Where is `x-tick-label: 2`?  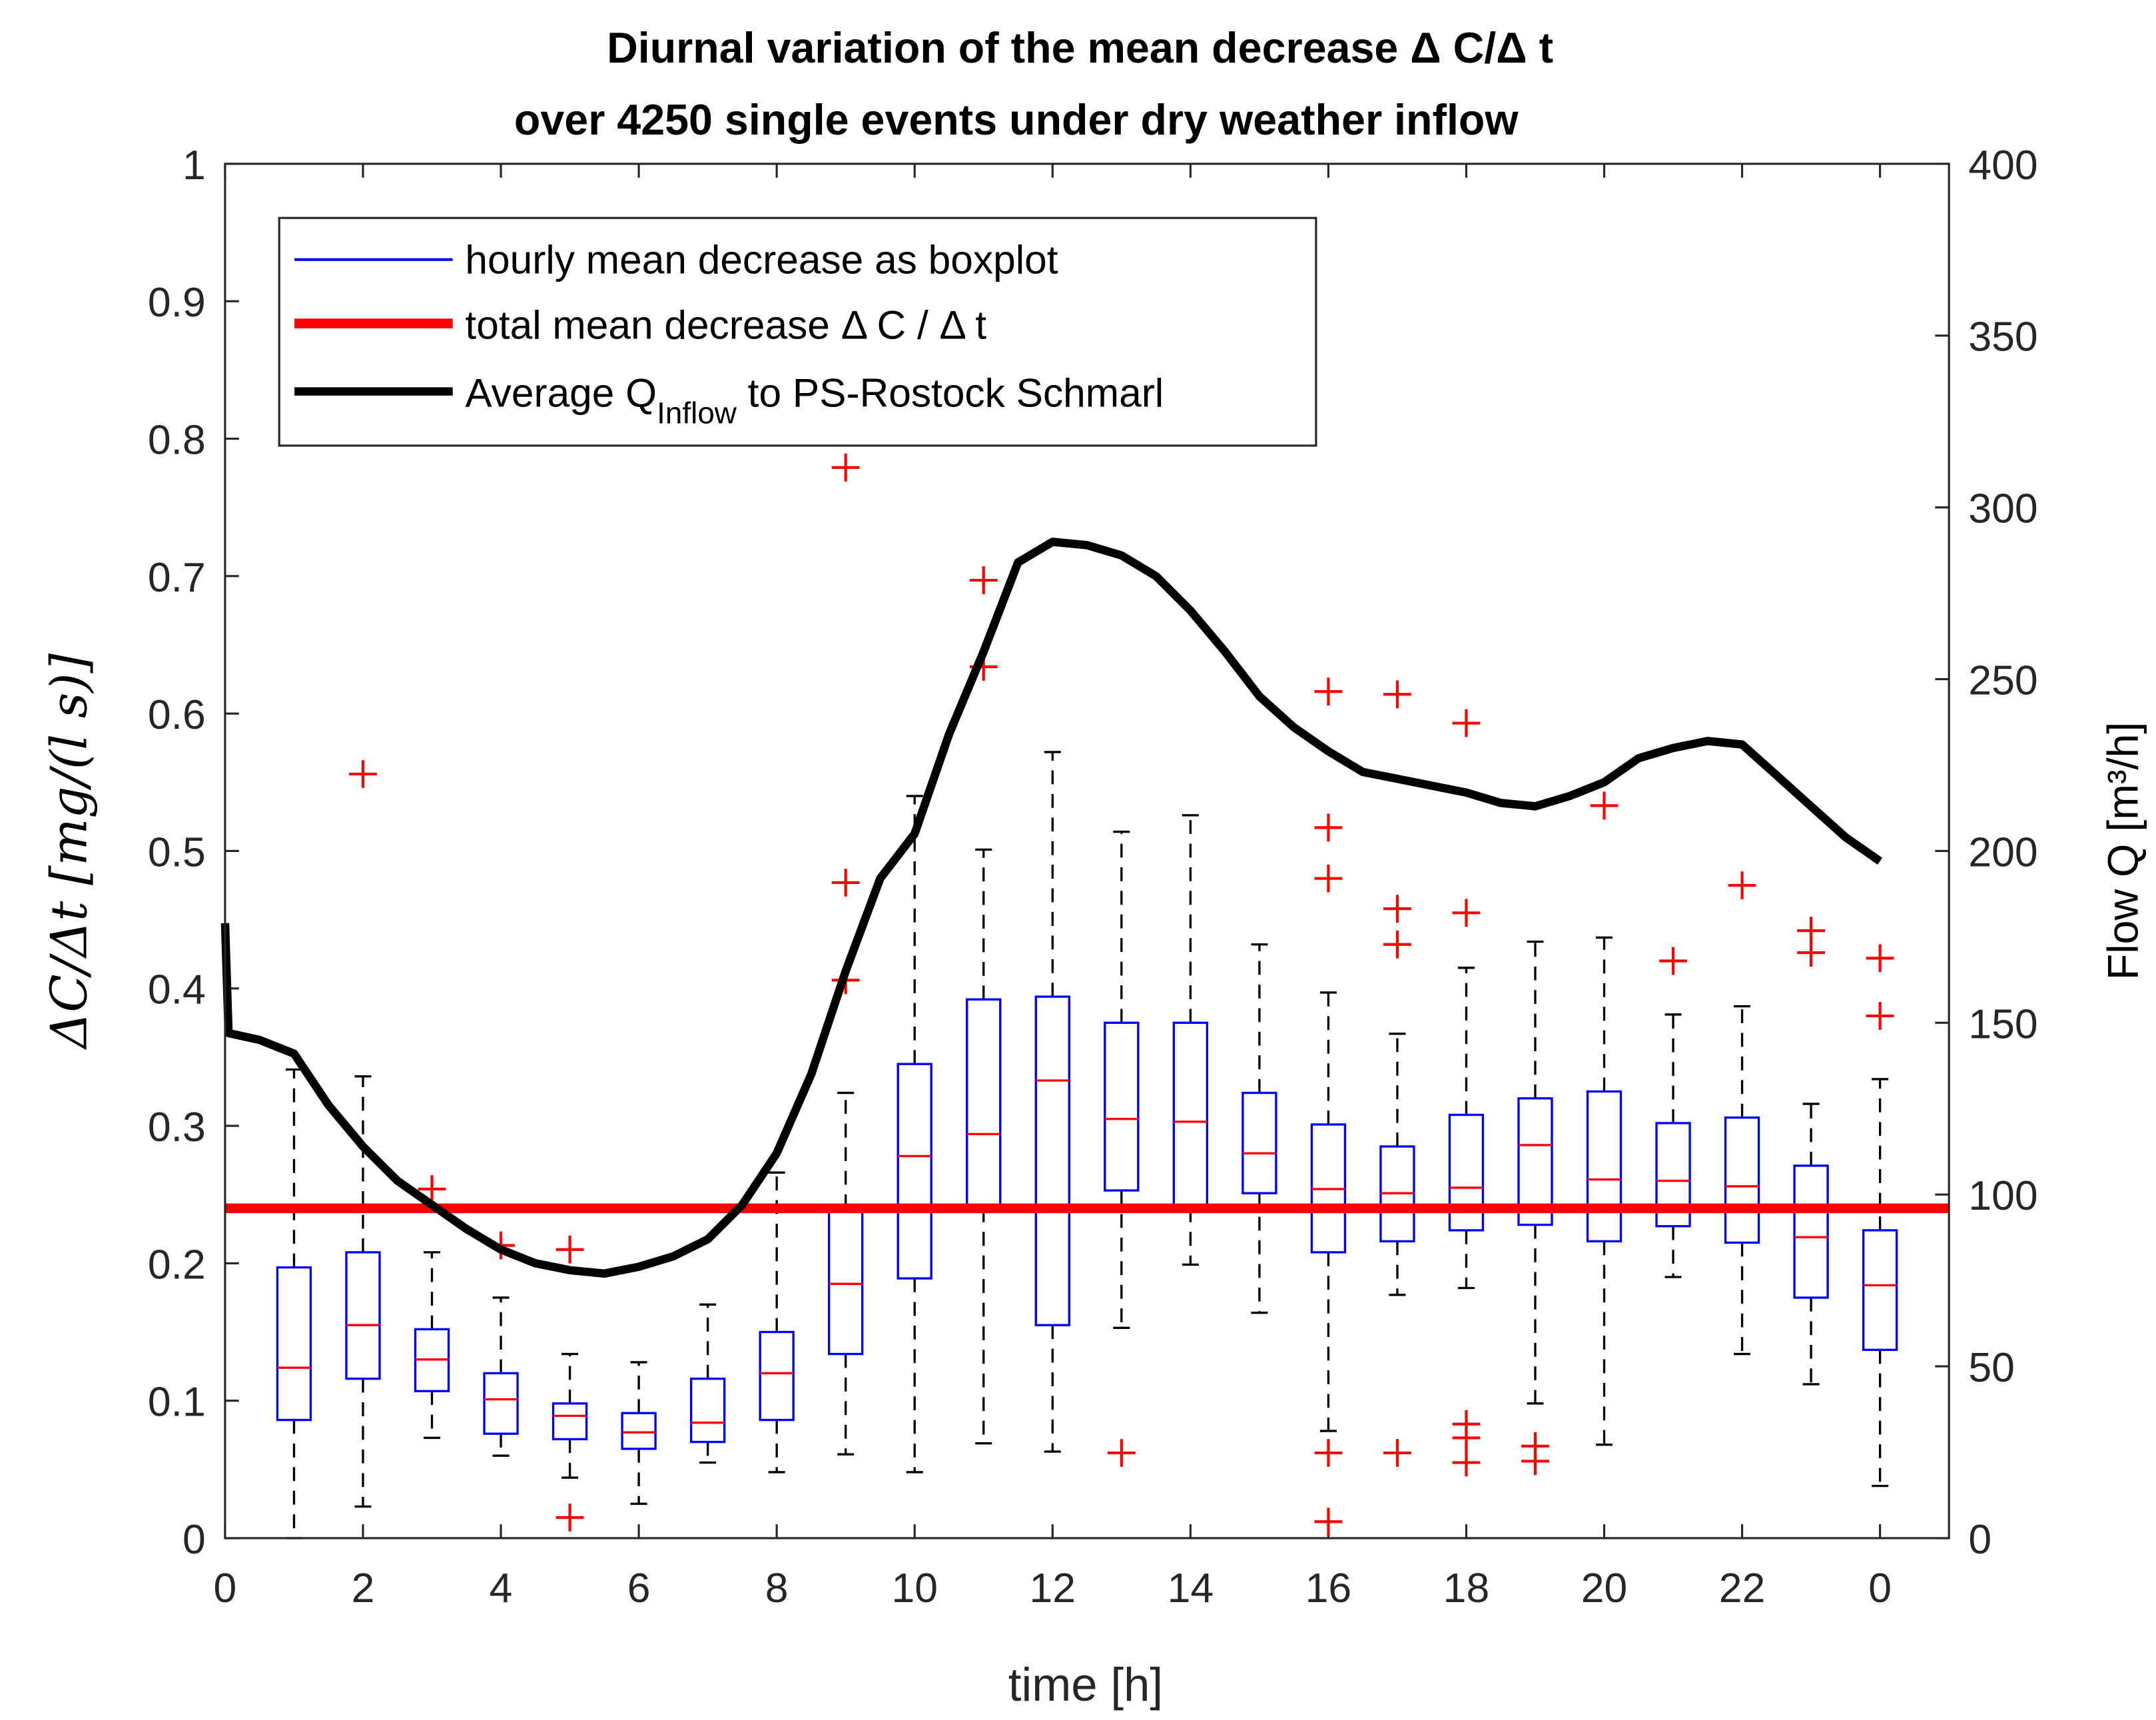
x-tick-label: 2 is located at coordinates (364, 1588).